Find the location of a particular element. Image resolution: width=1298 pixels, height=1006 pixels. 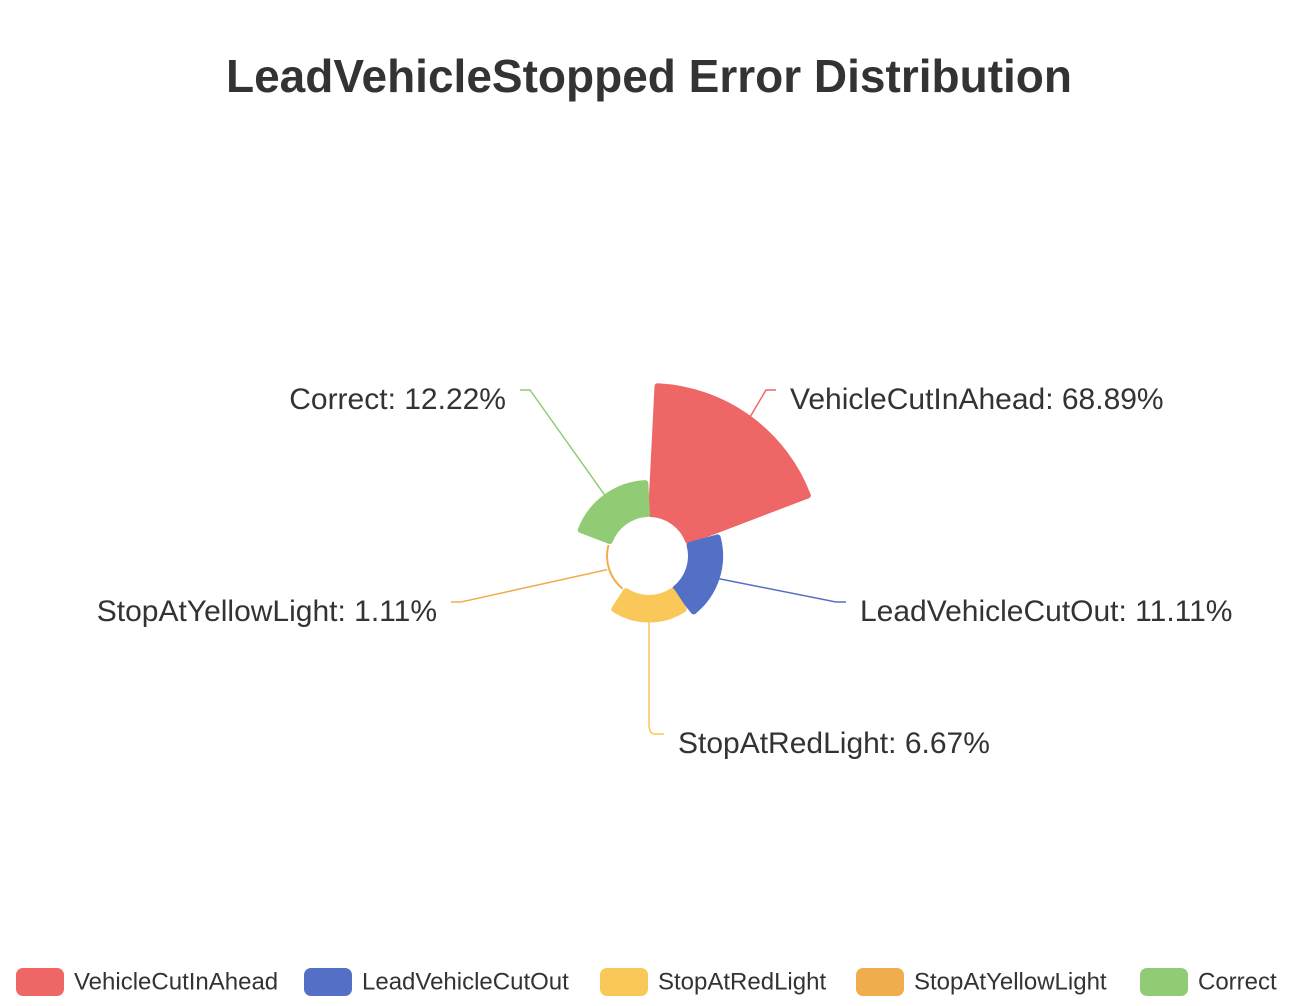

slice-label-stop-at-yellow-light: StopAtYellowLight: 1.11% is located at coordinates (267, 611).